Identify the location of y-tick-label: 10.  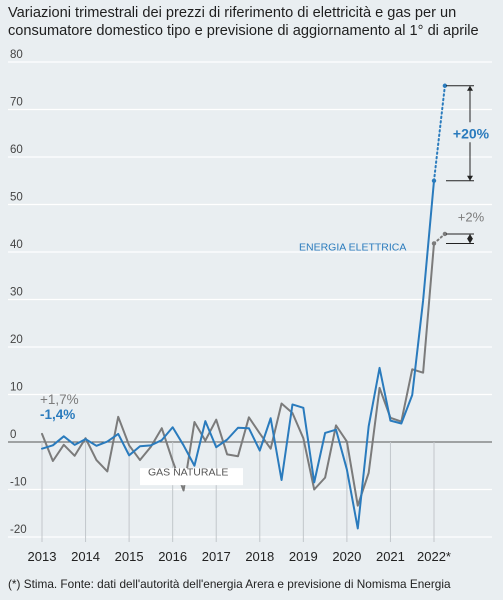
(16, 388).